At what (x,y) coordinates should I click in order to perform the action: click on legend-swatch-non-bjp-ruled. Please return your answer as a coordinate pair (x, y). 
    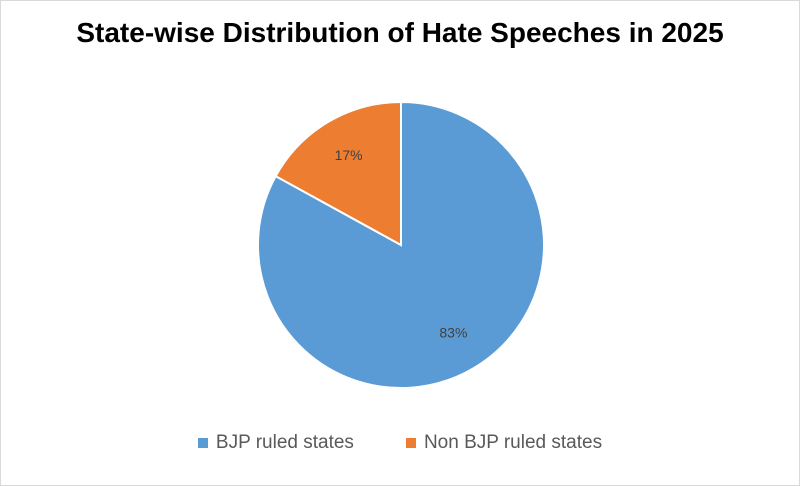
    Looking at the image, I should click on (410, 443).